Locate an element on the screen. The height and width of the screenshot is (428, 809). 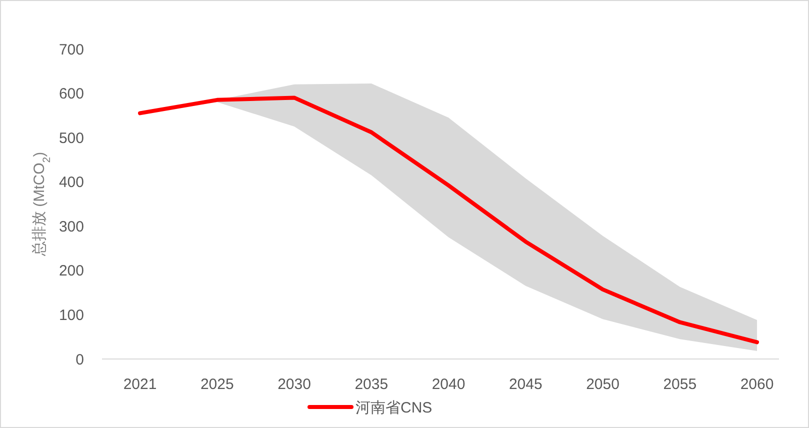
x-tick-label: 2025 is located at coordinates (217, 384).